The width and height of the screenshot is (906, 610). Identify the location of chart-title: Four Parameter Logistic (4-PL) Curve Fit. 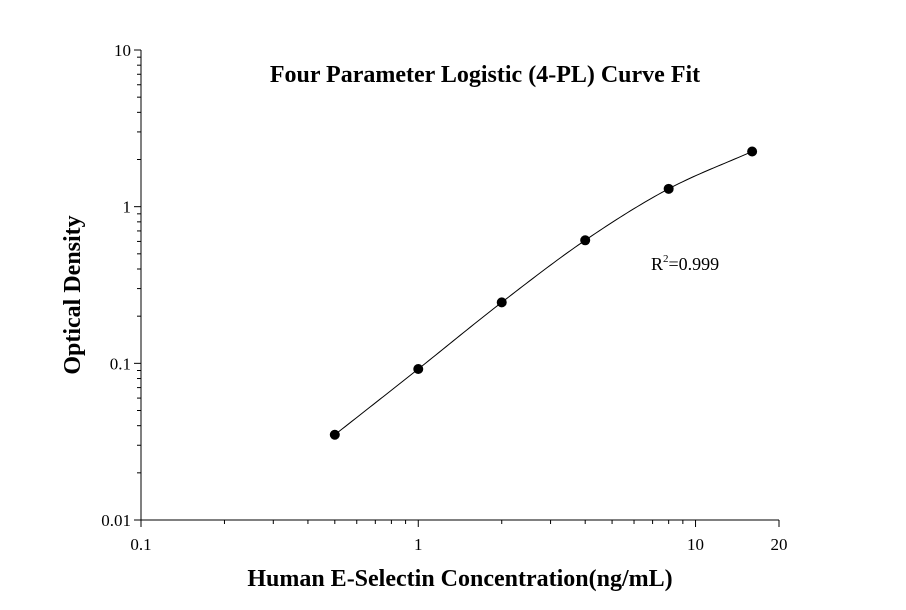
(485, 75).